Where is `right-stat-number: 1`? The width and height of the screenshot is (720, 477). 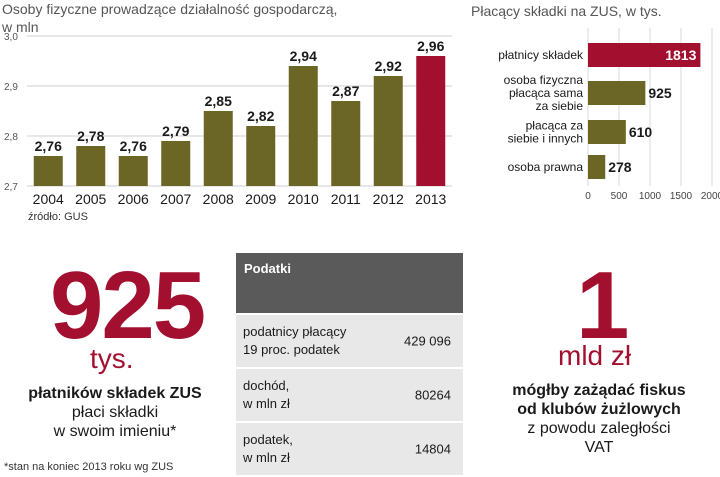 right-stat-number: 1 is located at coordinates (602, 305).